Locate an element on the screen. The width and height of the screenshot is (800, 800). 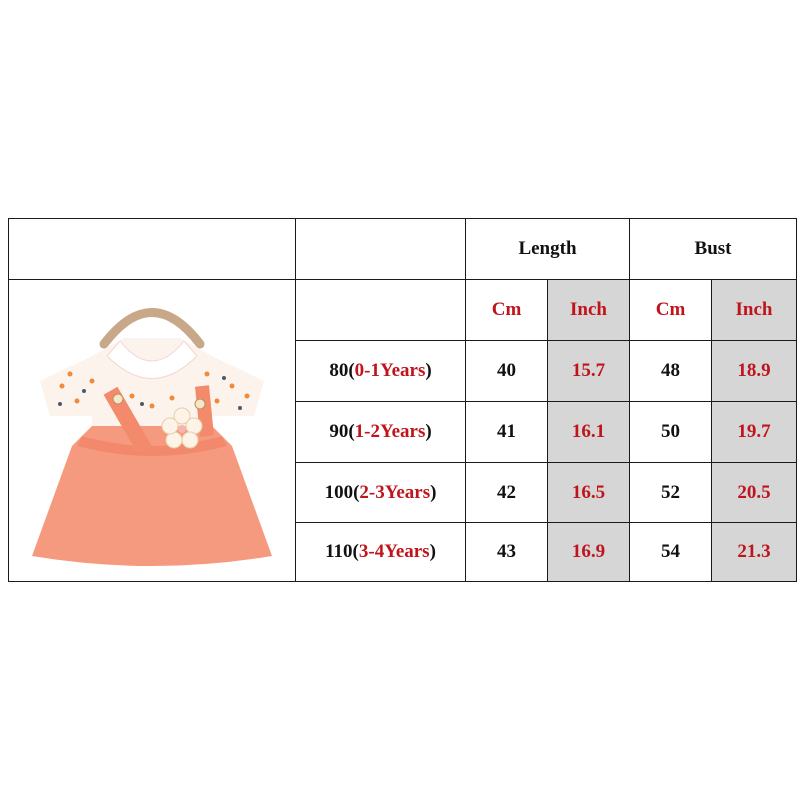
bust-cm: 54 is located at coordinates (670, 552).